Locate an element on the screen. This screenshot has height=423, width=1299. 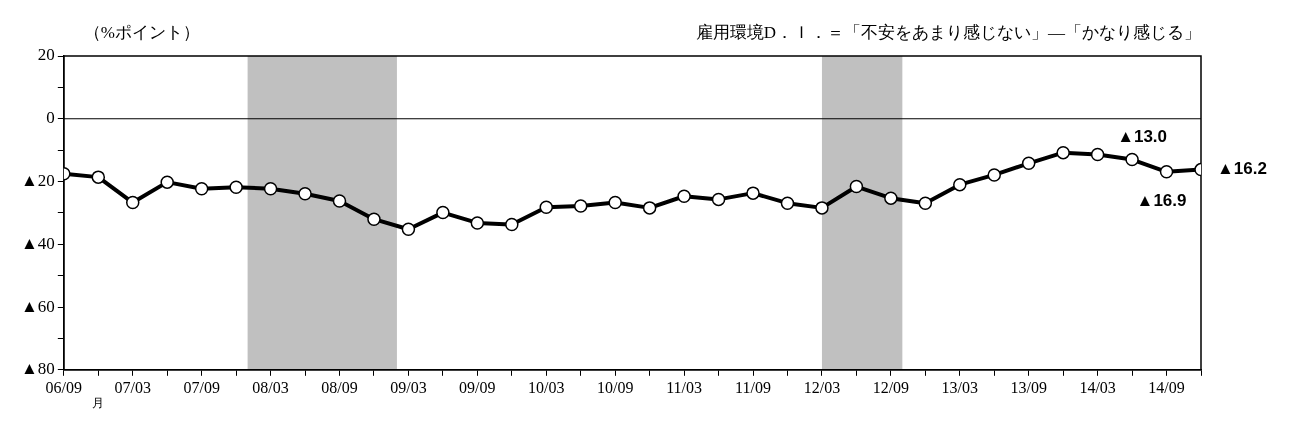
x-tick-label: 13/09 is located at coordinates (1028, 387).